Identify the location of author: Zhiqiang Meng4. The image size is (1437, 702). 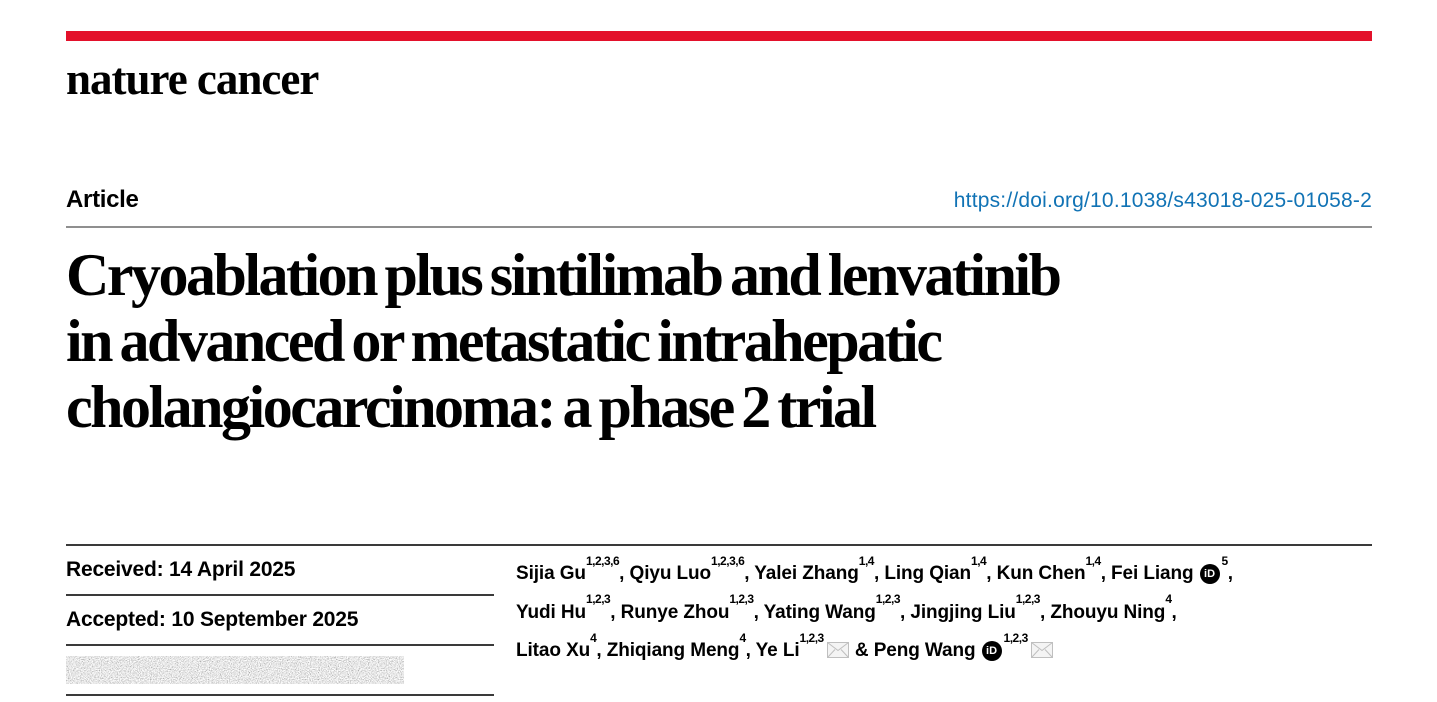
(676, 646).